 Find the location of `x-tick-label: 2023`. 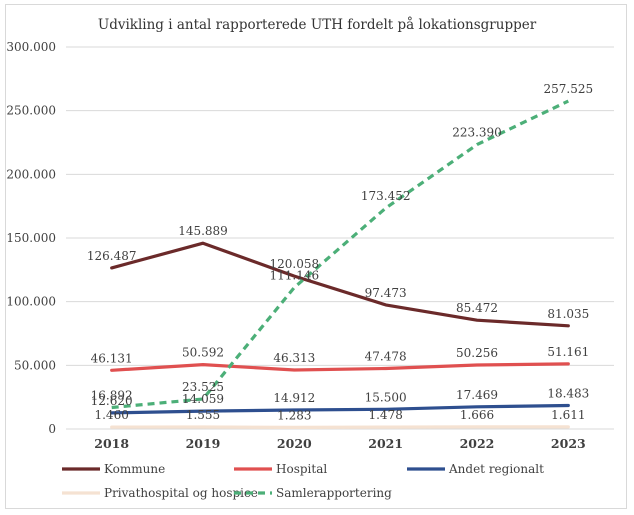

x-tick-label: 2023 is located at coordinates (568, 443).